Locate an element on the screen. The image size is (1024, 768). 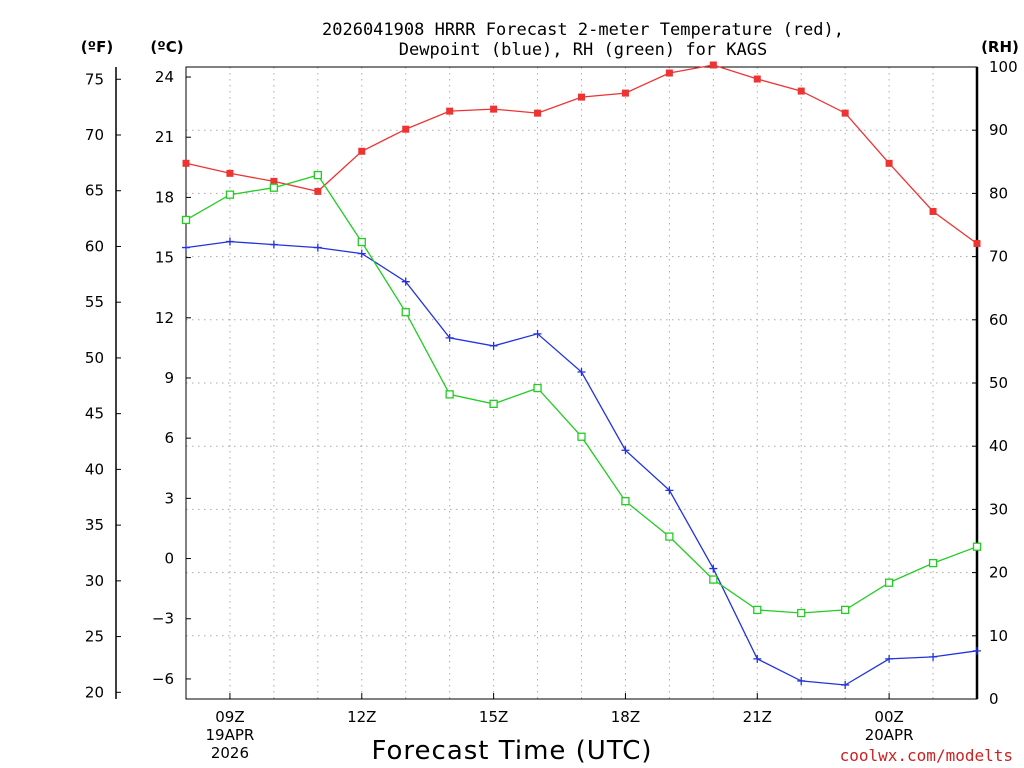
rh-tick-label: 90 is located at coordinates (998, 130).